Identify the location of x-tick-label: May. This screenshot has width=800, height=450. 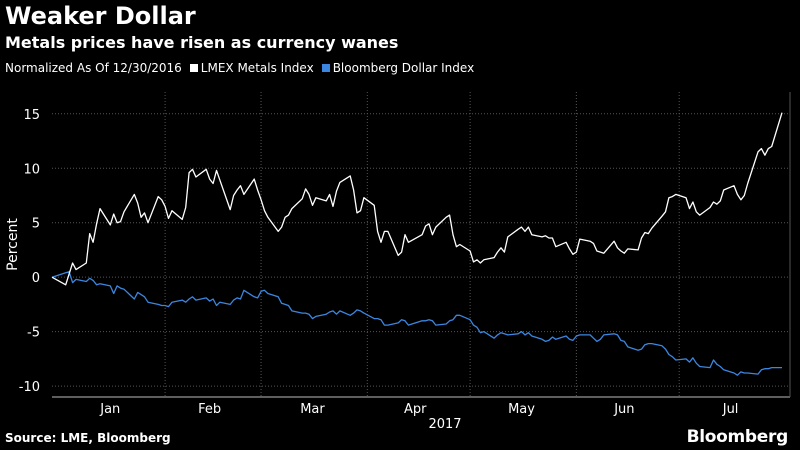
(521, 409).